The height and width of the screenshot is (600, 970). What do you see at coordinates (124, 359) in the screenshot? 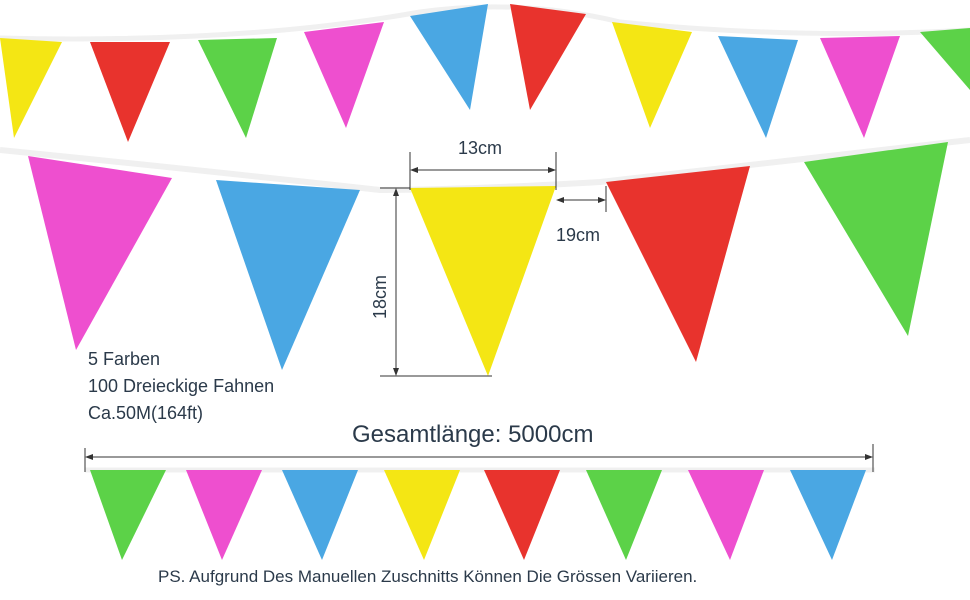
I see `info-colors: 5 Farben` at bounding box center [124, 359].